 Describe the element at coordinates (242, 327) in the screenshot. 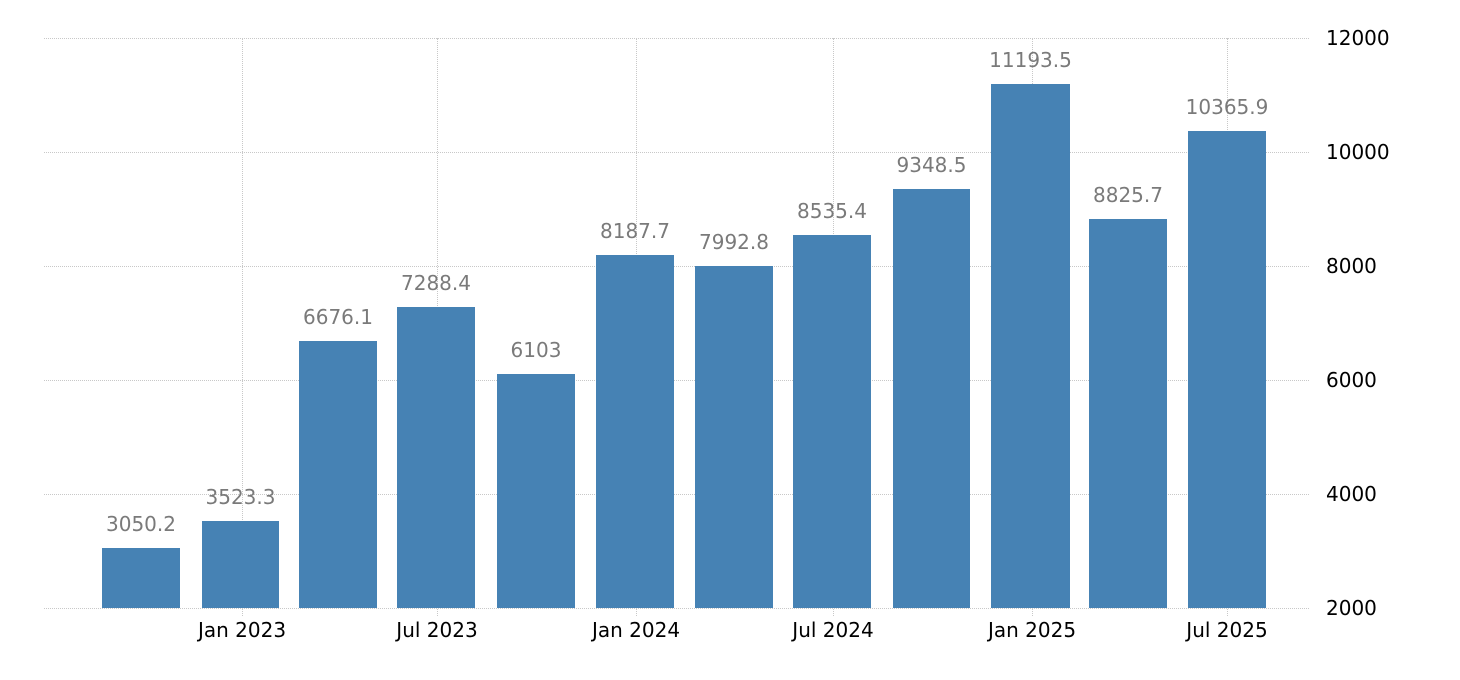

I see `vgridline-jan-2023` at that location.